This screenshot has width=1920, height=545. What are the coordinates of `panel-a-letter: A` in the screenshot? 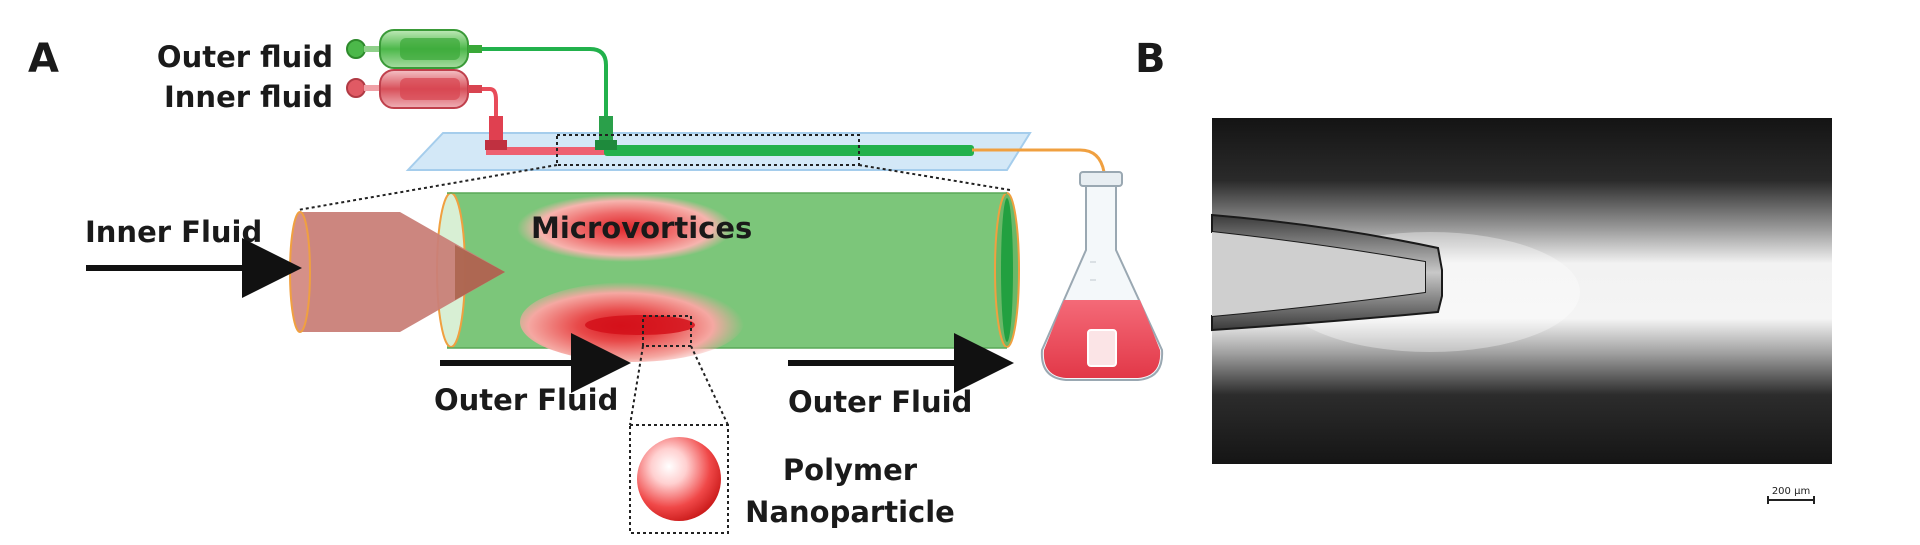 It's located at (43, 59).